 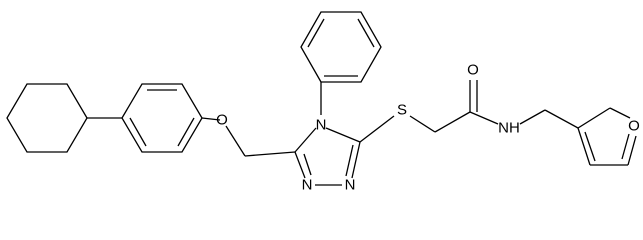 I want to click on atom-label: NH, so click(x=509, y=128).